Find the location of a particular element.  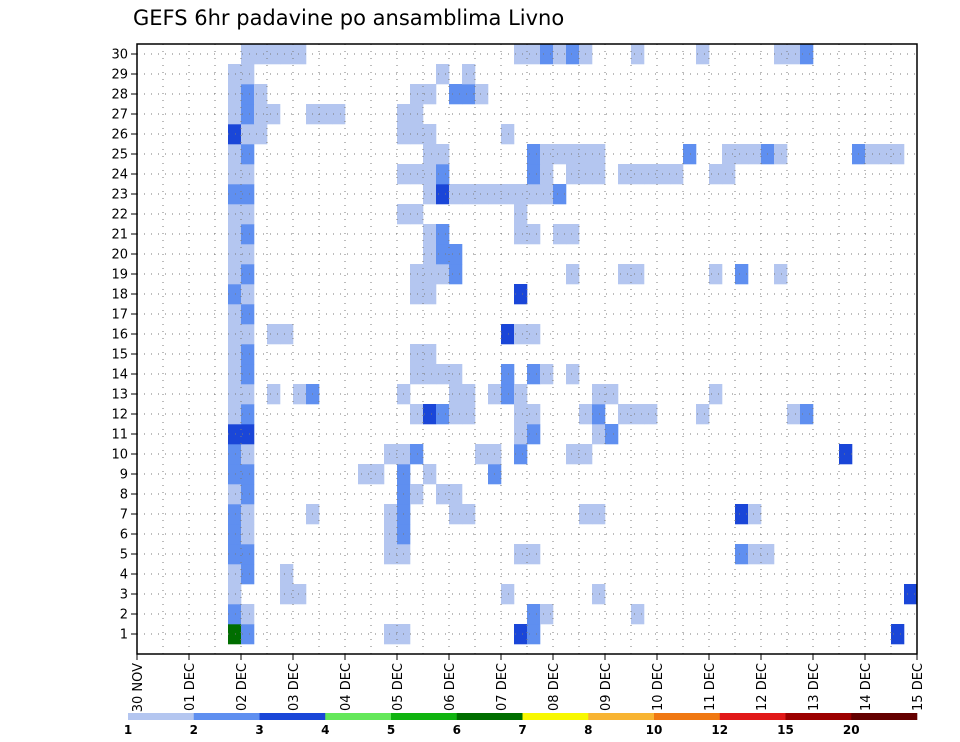

y-tick-label: 11 is located at coordinates (119, 435).